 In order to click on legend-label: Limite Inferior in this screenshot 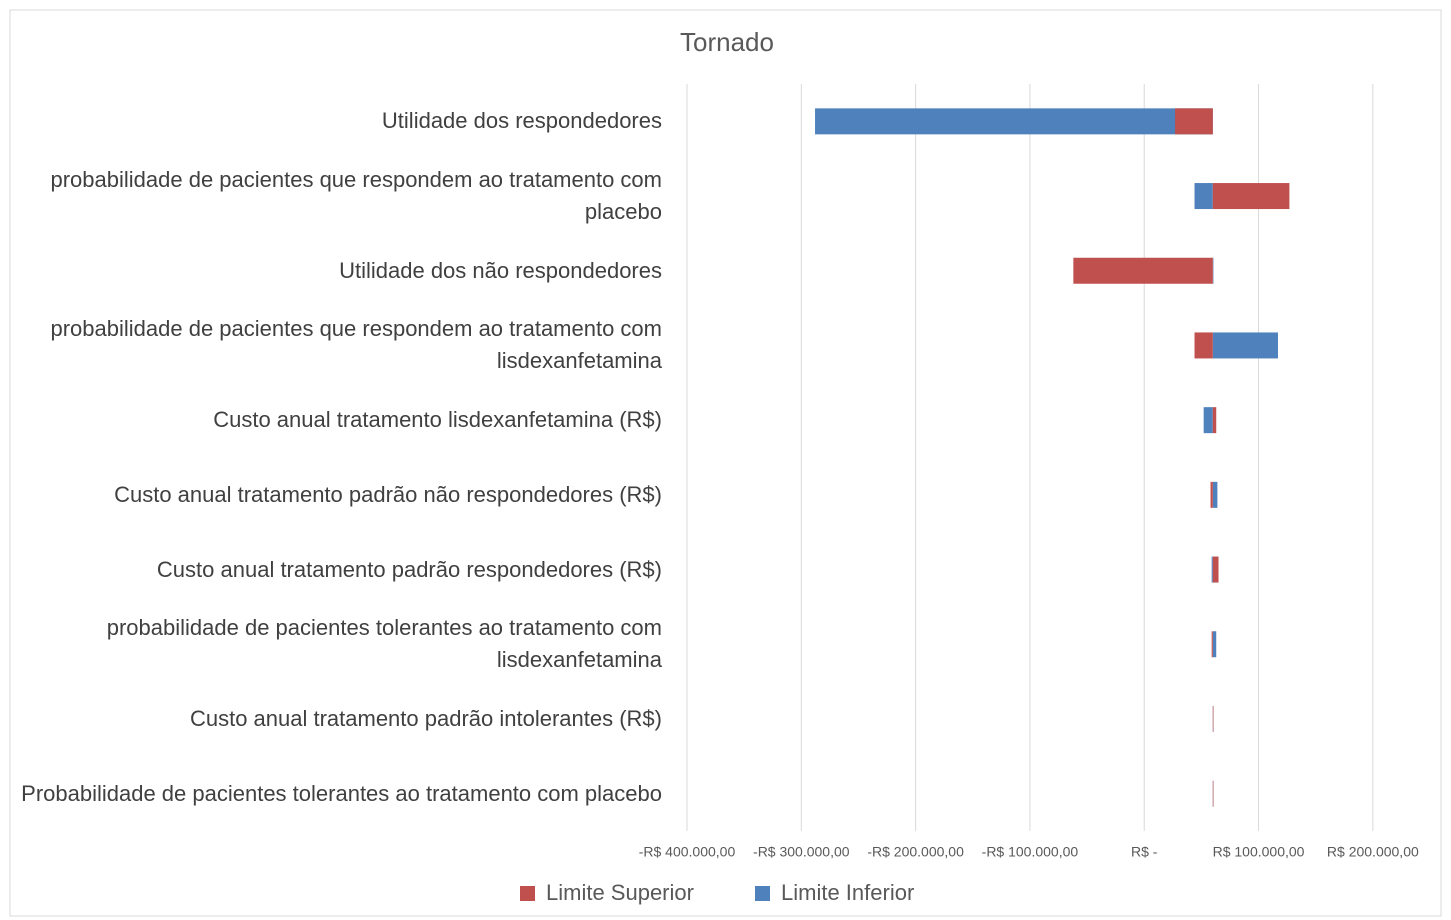, I will do `click(847, 892)`.